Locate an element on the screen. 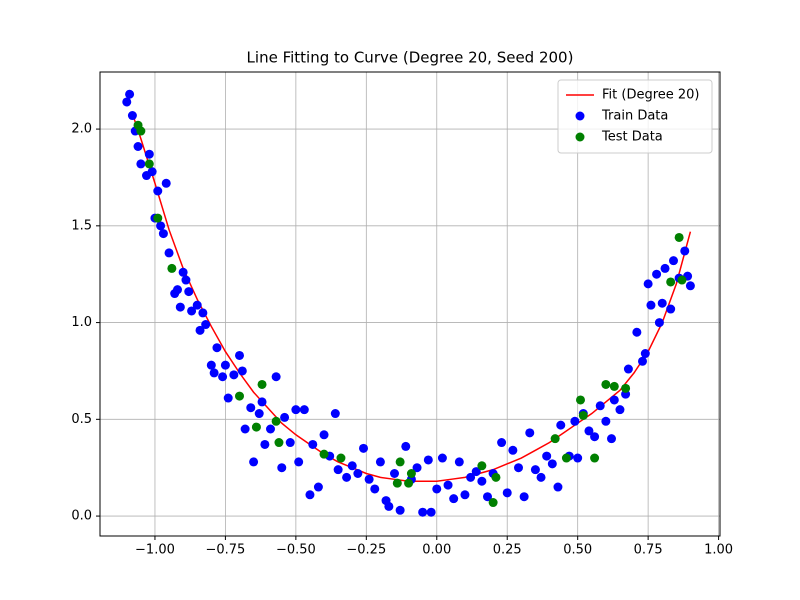 This screenshot has width=800, height=600. y-tick-label: 2.0 is located at coordinates (81, 129).